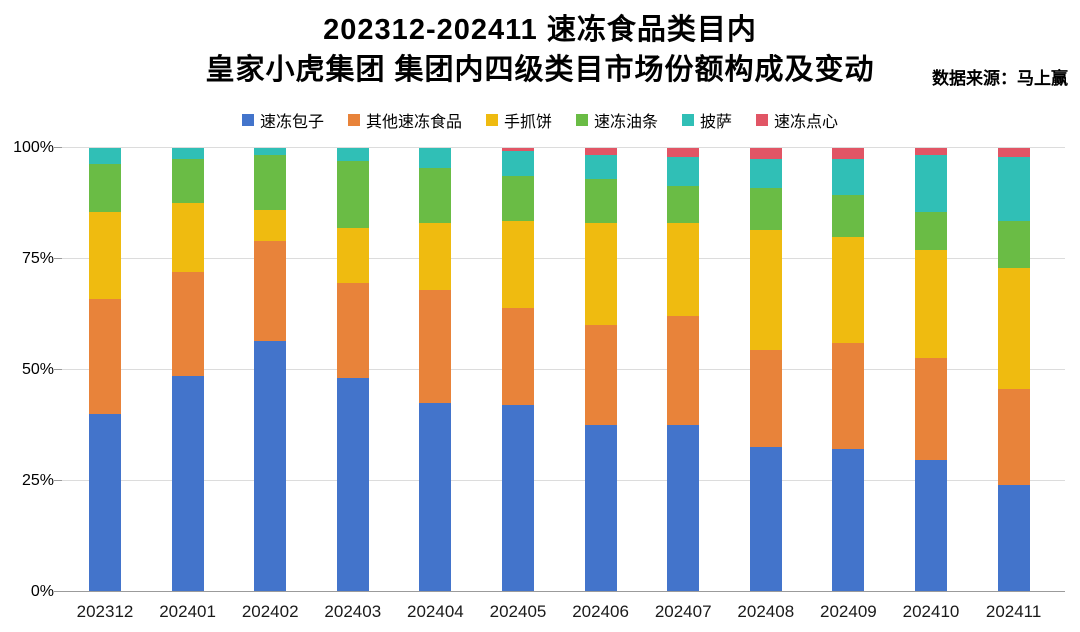 Image resolution: width=1080 pixels, height=632 pixels. I want to click on legend-item: 其他速冻食品, so click(404, 120).